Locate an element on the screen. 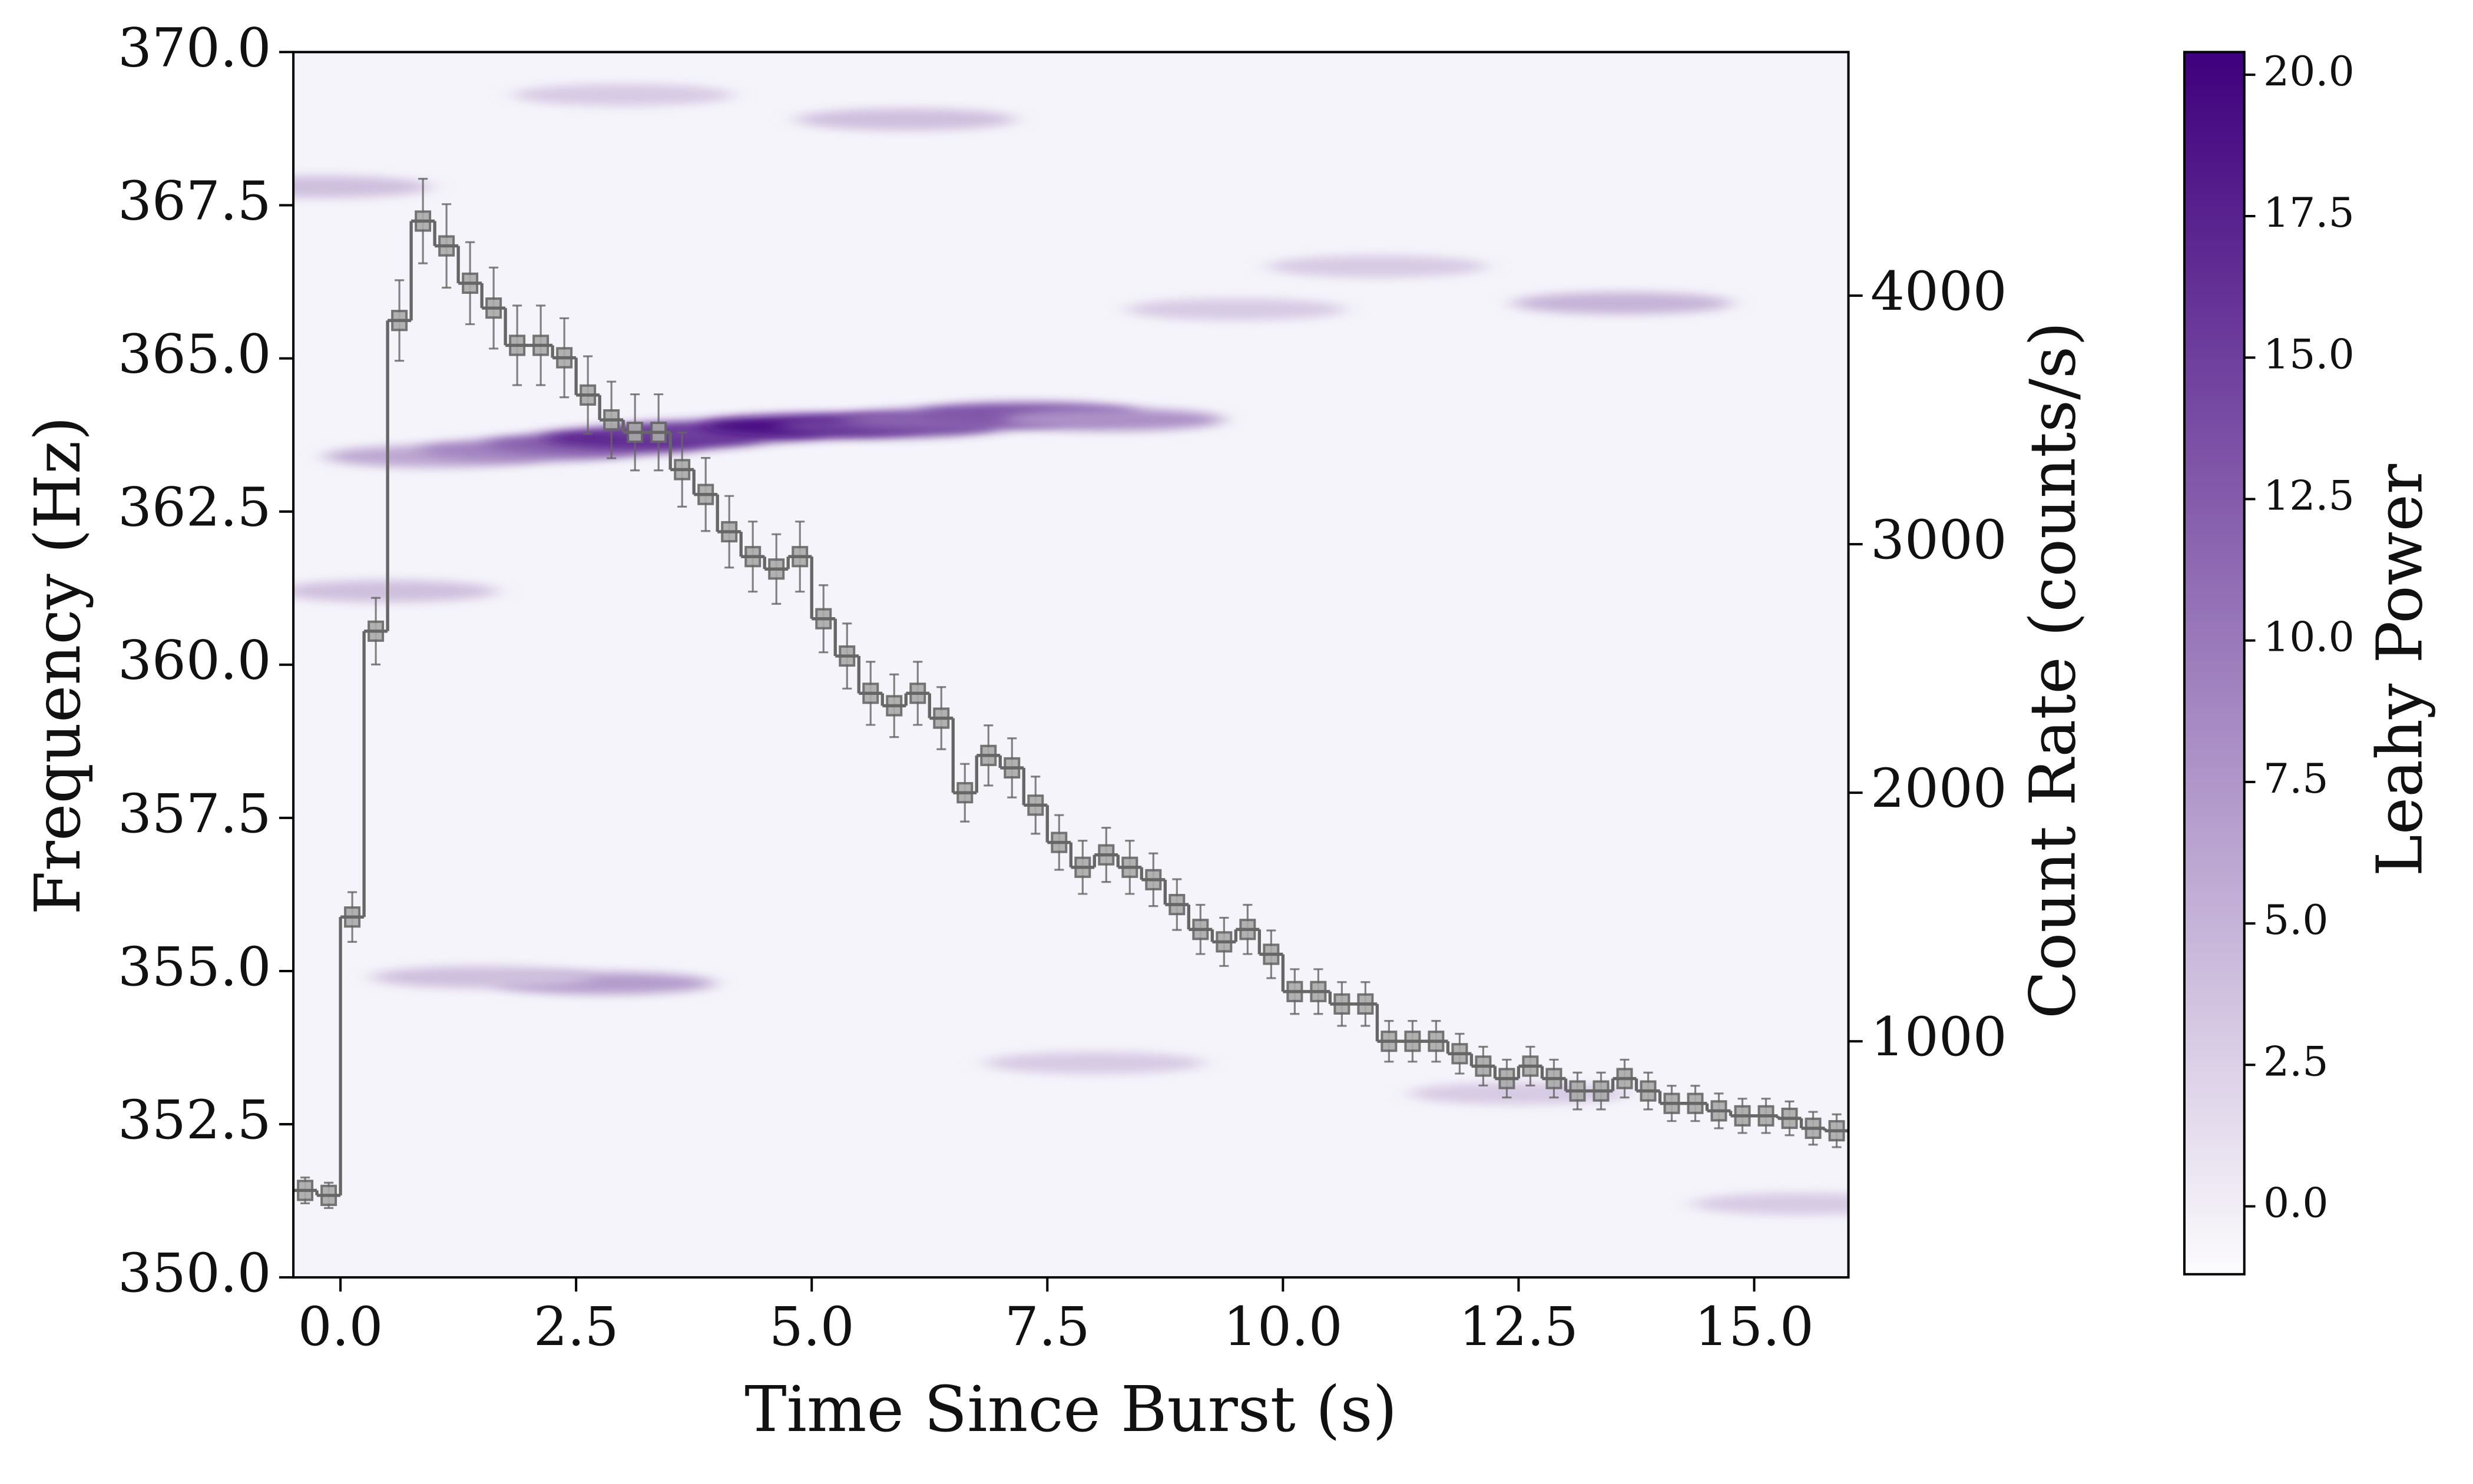 The width and height of the screenshot is (2473, 1484). colorbar-tick-label: 10.0 is located at coordinates (2309, 638).